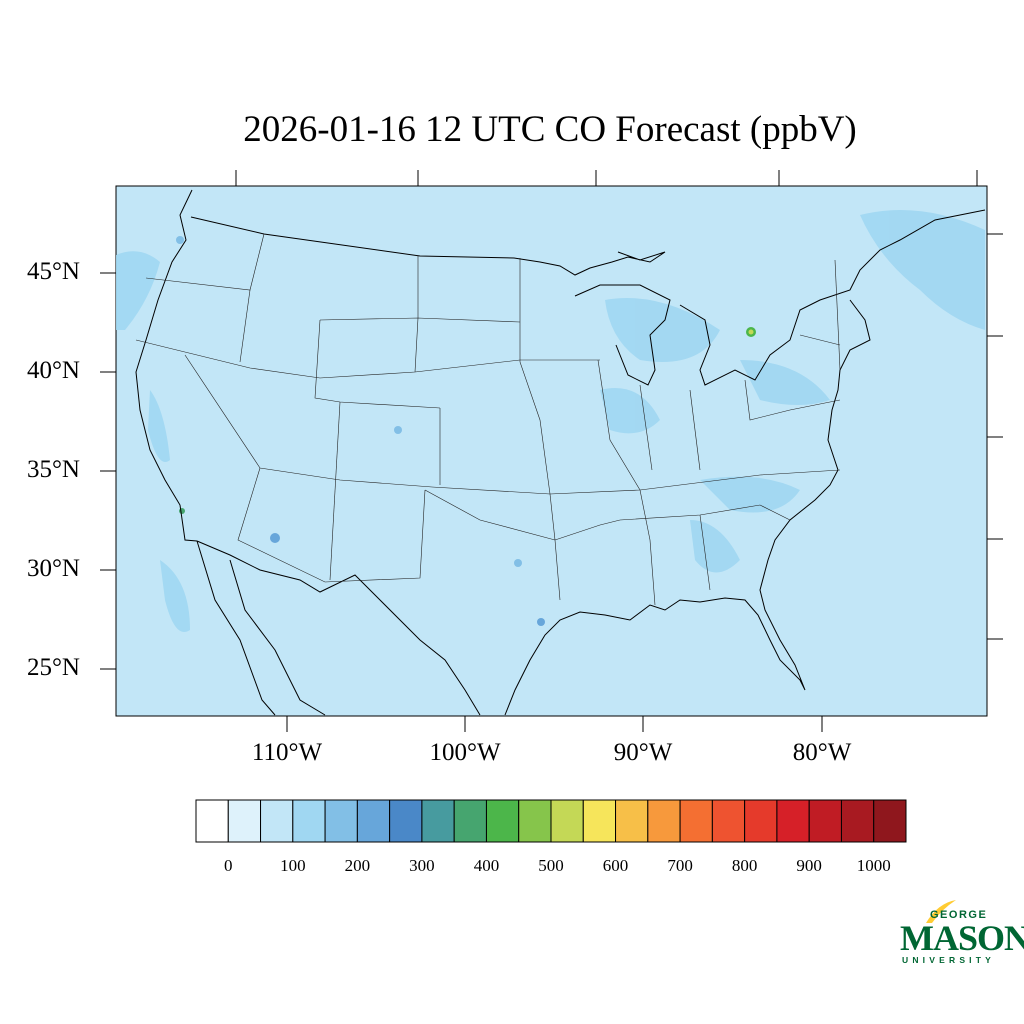  Describe the element at coordinates (550, 129) in the screenshot. I see `map-title: 2026-01-16 12 UTC CO Forecast (ppbV)` at that location.